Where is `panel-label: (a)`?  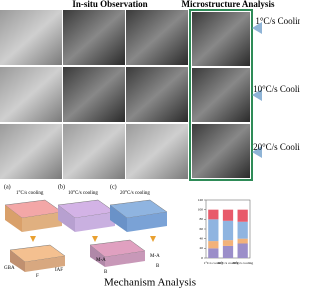 panel-label: (a) is located at coordinates (7, 186).